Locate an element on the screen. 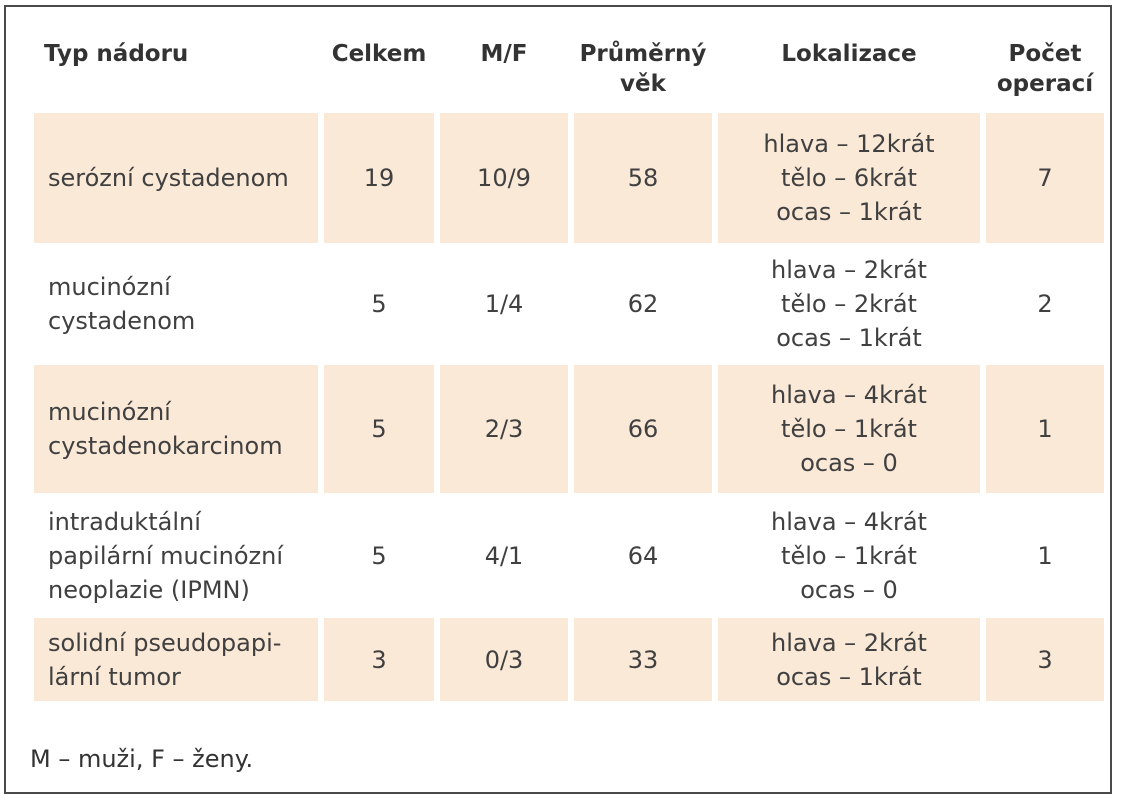 The width and height of the screenshot is (1122, 800). header-mf: M/F is located at coordinates (504, 54).